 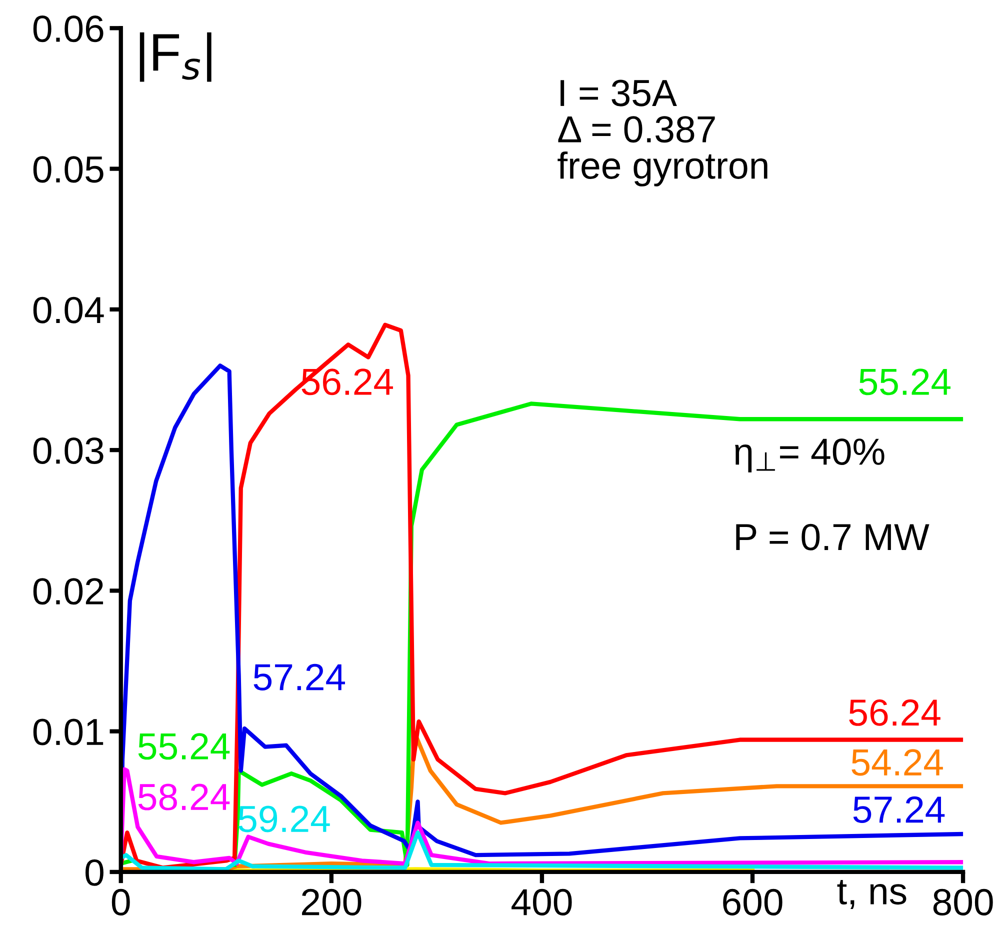 What do you see at coordinates (897, 762) in the screenshot?
I see `series-label: 54.24` at bounding box center [897, 762].